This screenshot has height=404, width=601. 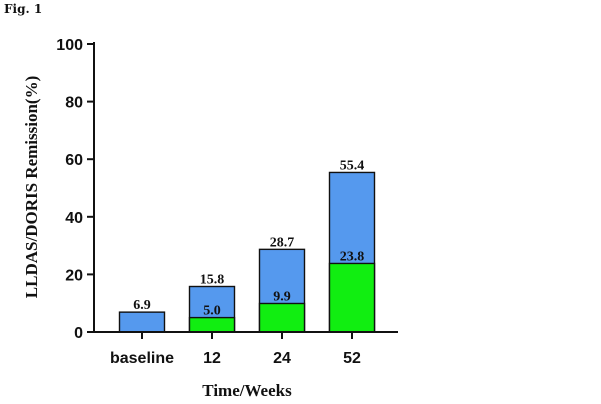 I want to click on data-label: 15.8, so click(x=212, y=279).